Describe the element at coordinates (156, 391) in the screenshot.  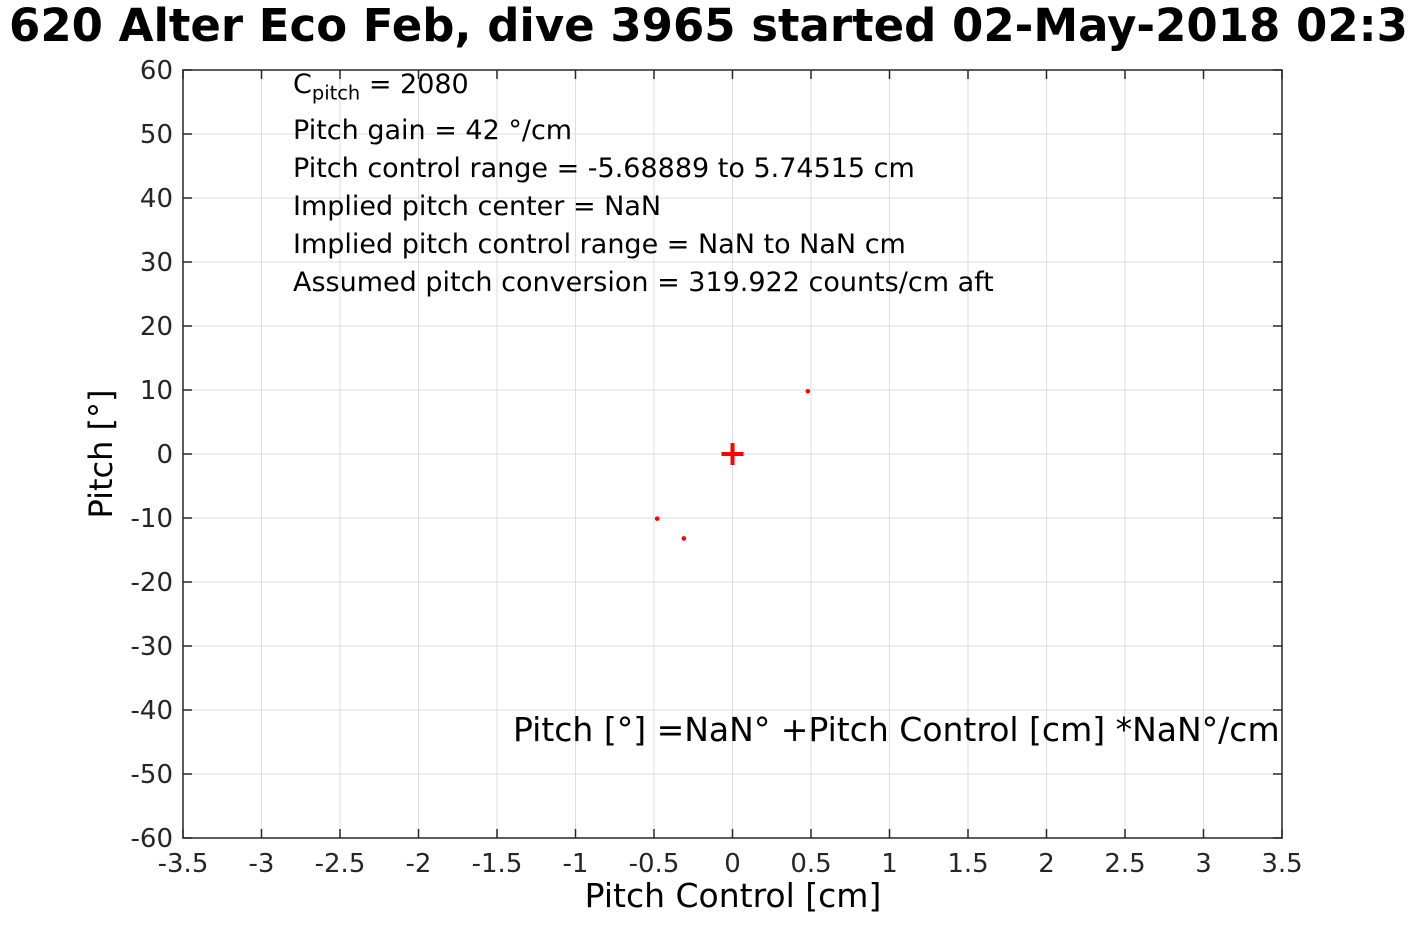
I see `y-tick-label: 10` at that location.